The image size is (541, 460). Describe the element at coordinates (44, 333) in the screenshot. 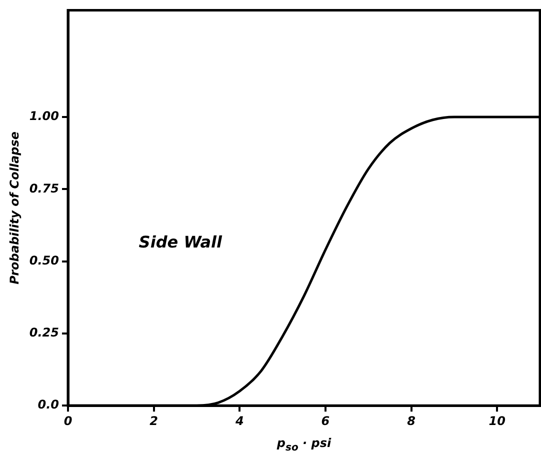

I see `y-tick-label: 0.25` at that location.